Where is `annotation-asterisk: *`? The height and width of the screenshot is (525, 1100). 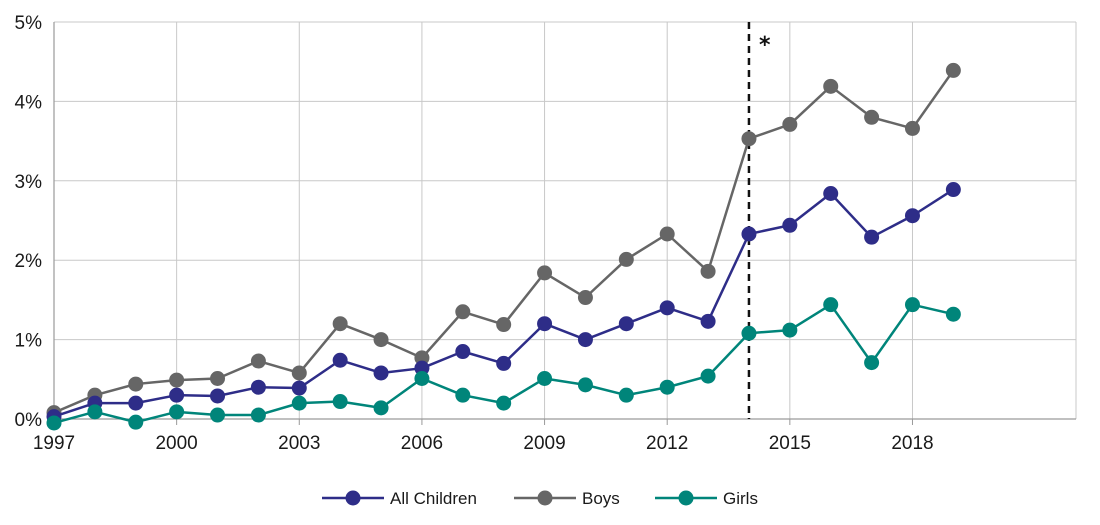
annotation-asterisk: * is located at coordinates (765, 45).